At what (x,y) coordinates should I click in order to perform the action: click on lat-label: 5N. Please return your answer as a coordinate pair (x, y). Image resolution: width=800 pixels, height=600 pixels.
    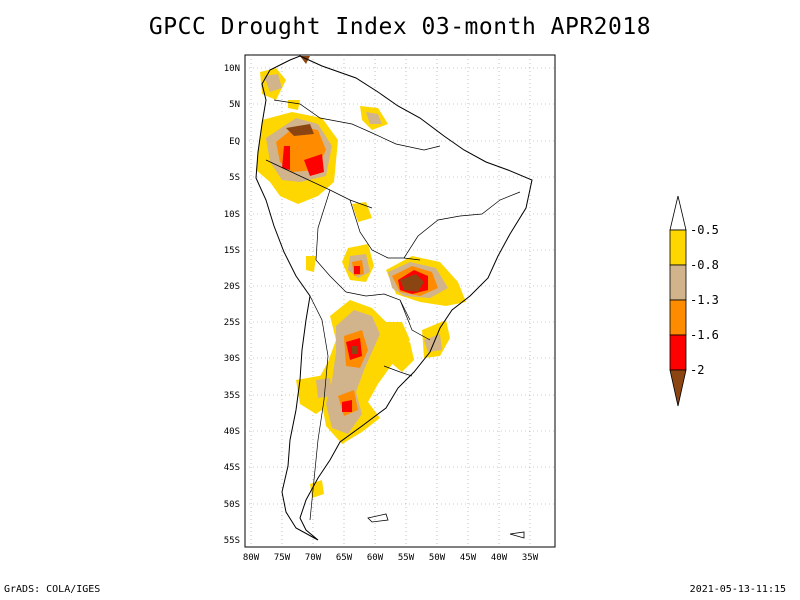
    Looking at the image, I should click on (234, 105).